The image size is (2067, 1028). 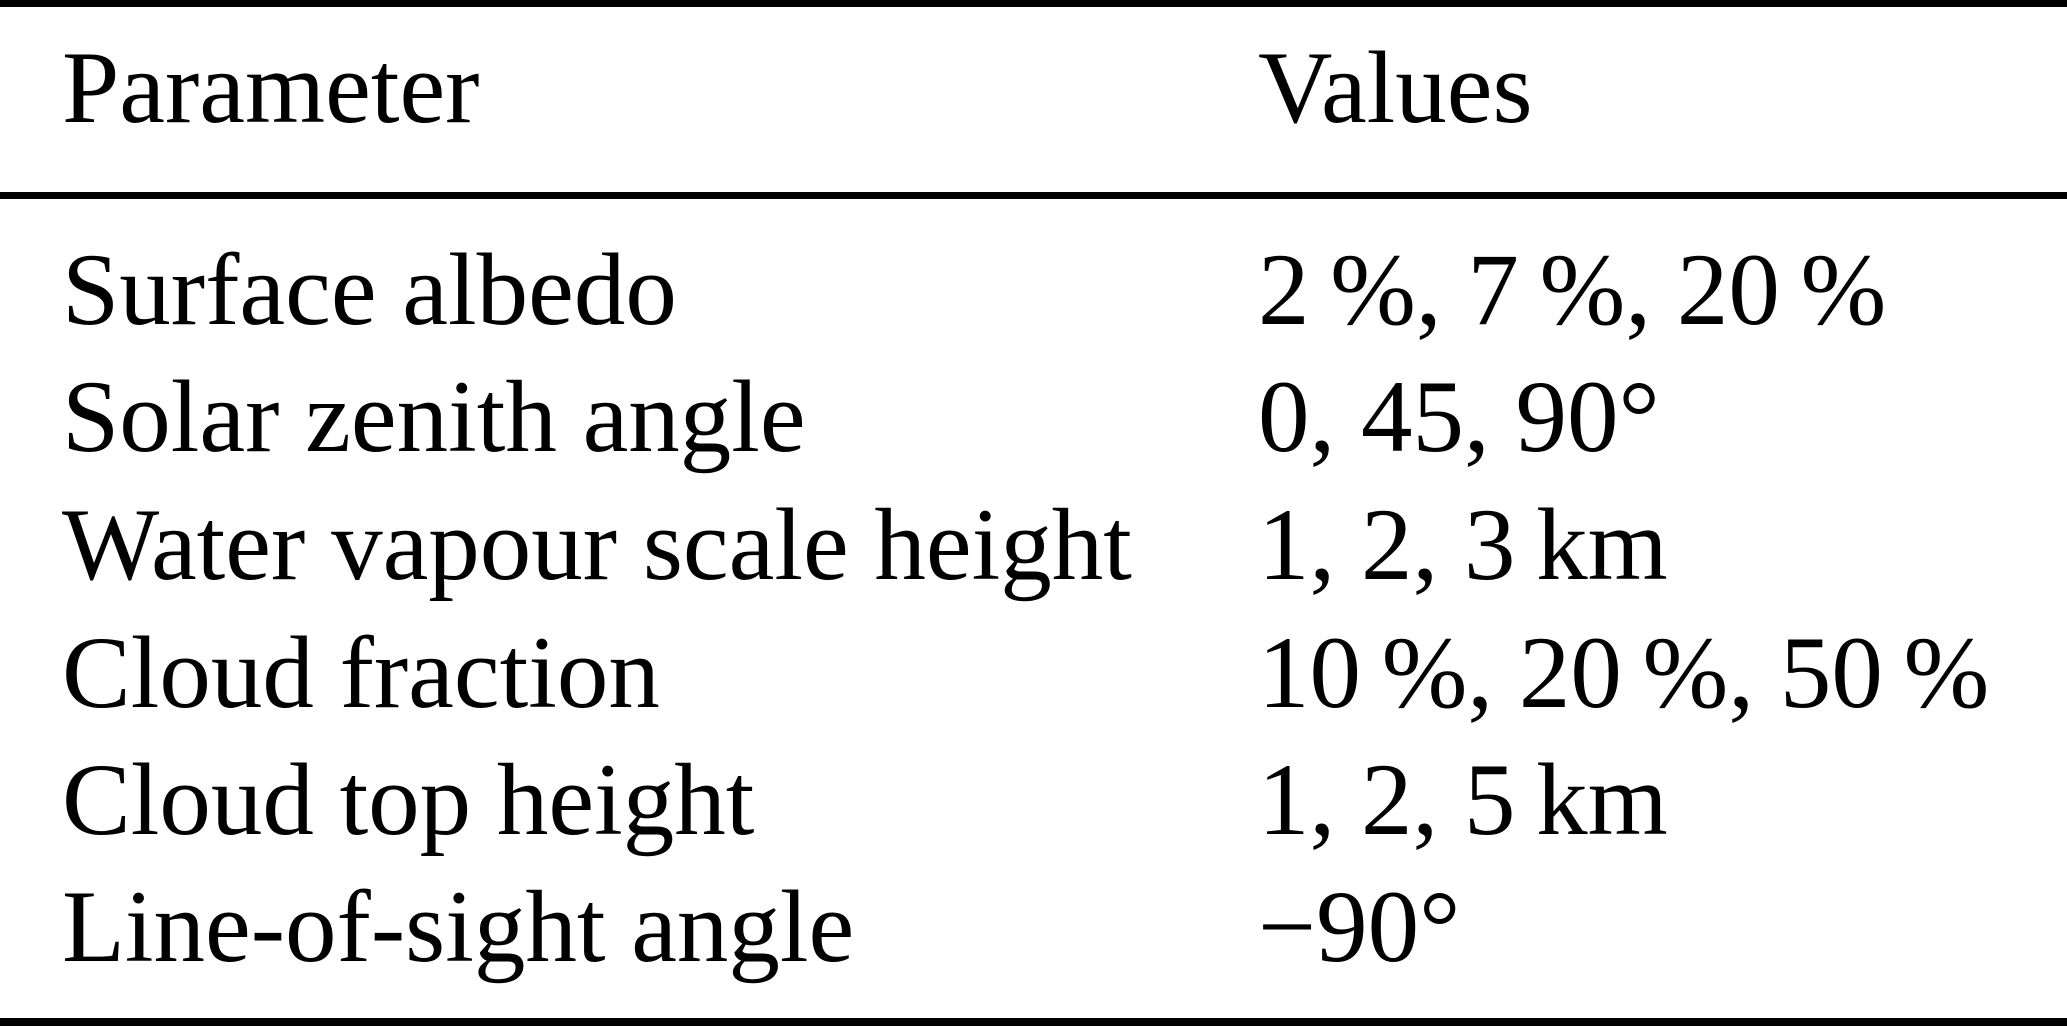 I want to click on table-header-row: Parameter Values, so click(x=1033, y=88).